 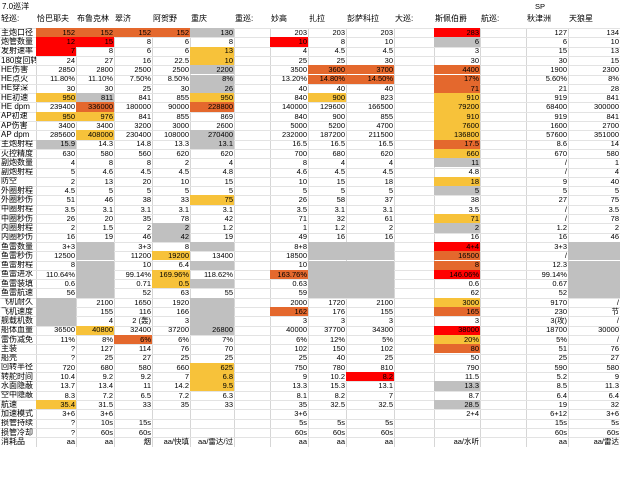 What do you see at coordinates (386, 32) in the screenshot?
I see `table-cell: 203` at bounding box center [386, 32].